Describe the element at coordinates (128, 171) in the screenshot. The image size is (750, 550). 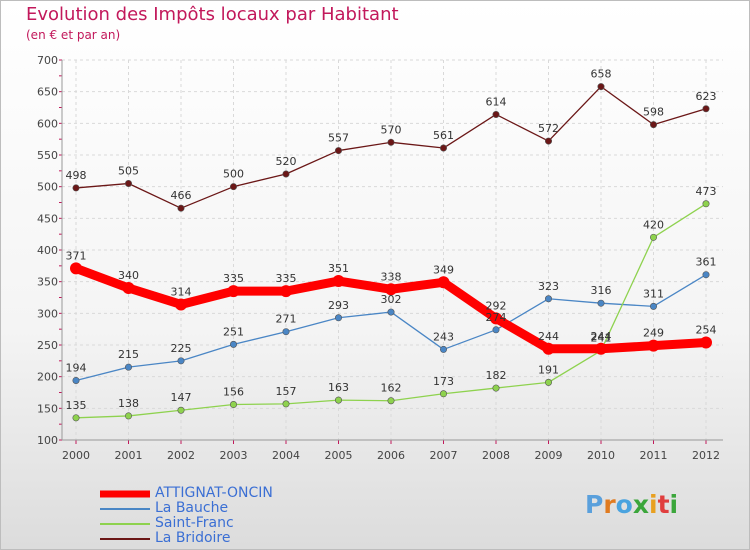
I see `data-label: 505` at that location.